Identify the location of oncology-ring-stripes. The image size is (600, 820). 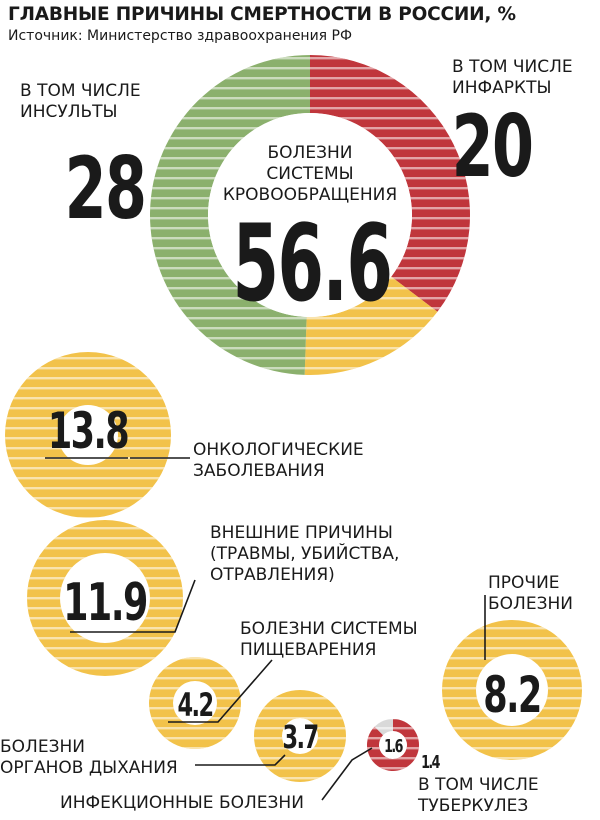
(88, 435).